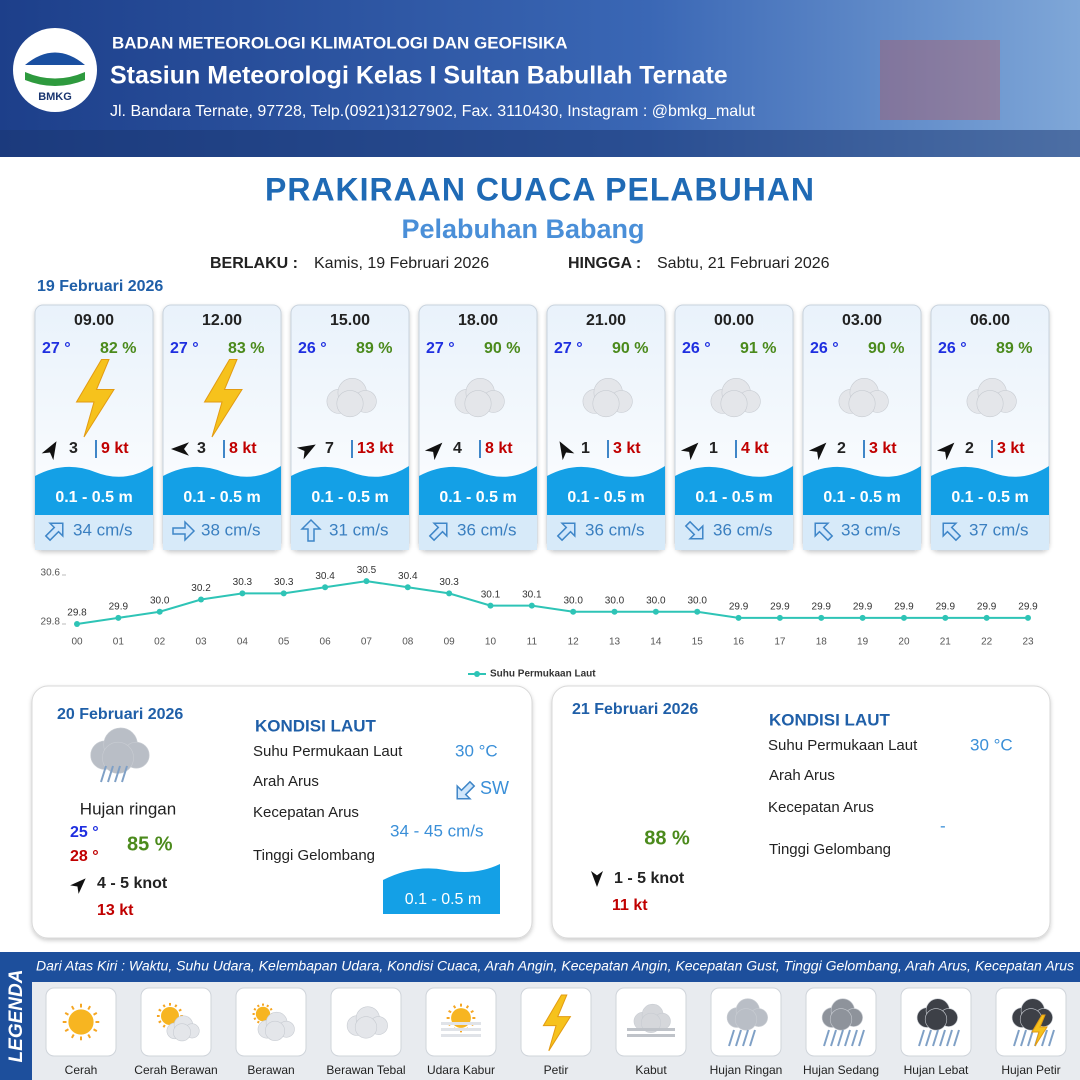 This screenshot has width=1080, height=1080. Describe the element at coordinates (801, 812) in the screenshot. I see `day3-panel` at that location.